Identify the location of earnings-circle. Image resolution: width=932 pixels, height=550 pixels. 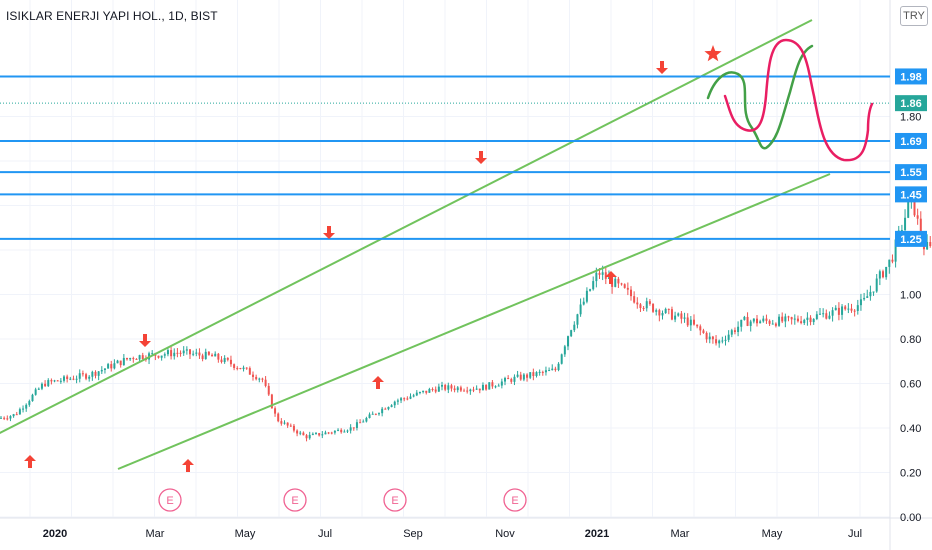
(170, 500).